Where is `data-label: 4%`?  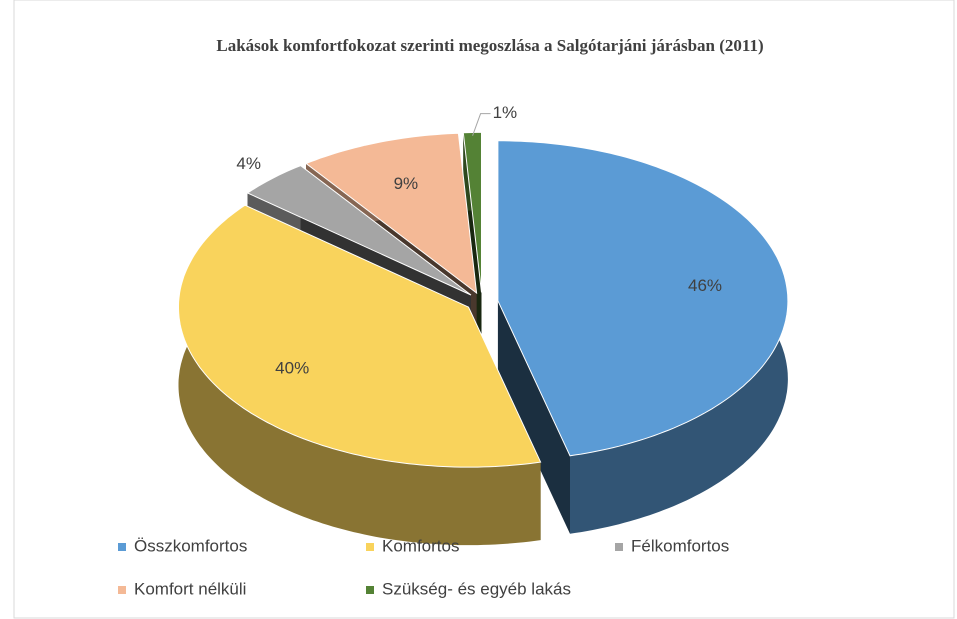 data-label: 4% is located at coordinates (248, 163).